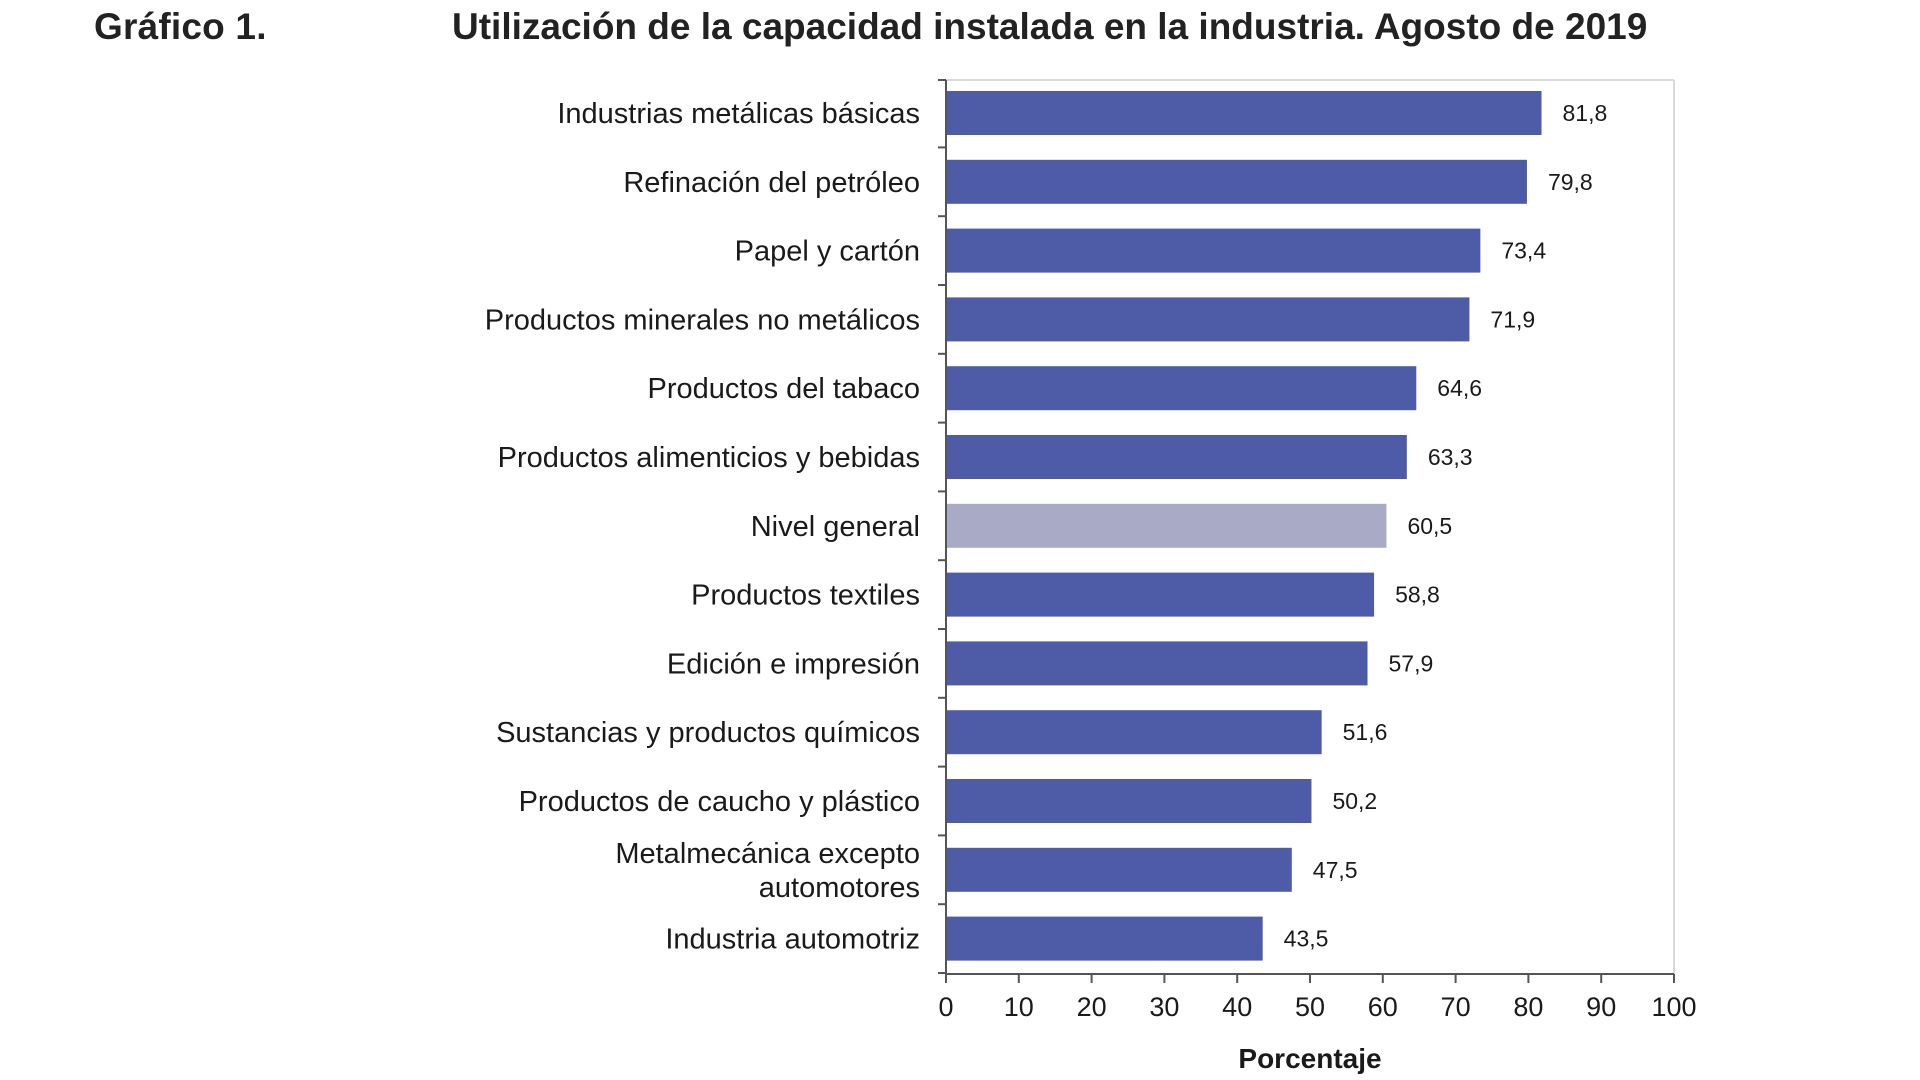 The image size is (1920, 1080). What do you see at coordinates (738, 114) in the screenshot?
I see `category-label: Industrias metálicas básicas` at bounding box center [738, 114].